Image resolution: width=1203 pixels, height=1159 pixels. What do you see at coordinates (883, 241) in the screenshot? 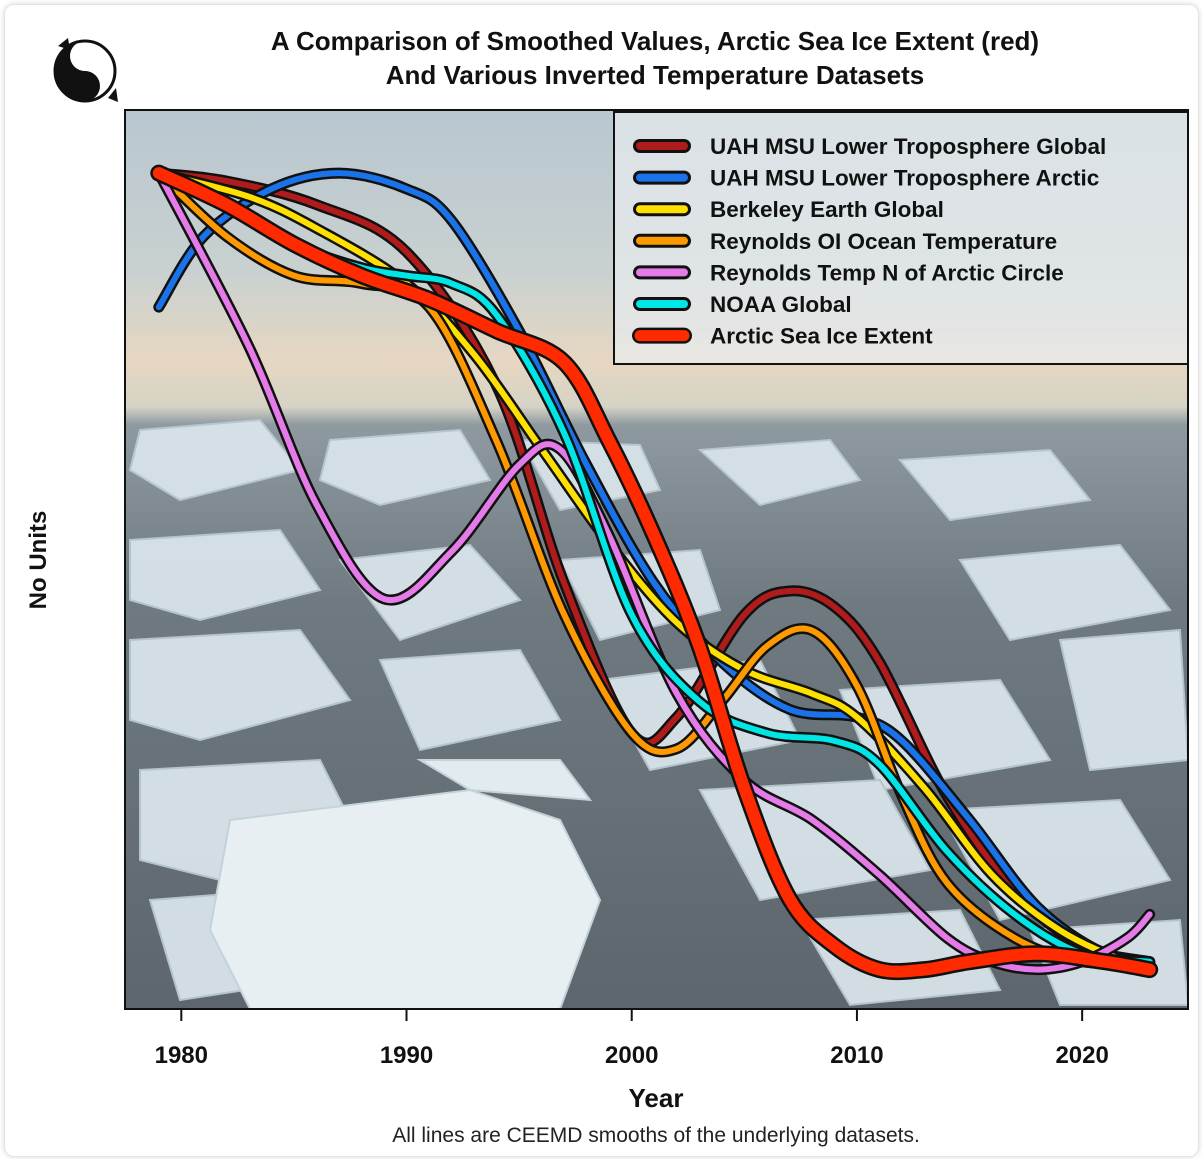
I see `legend-label-reynolds-oi-ocean-temperature: Reynolds OI Ocean Temperature` at bounding box center [883, 241].